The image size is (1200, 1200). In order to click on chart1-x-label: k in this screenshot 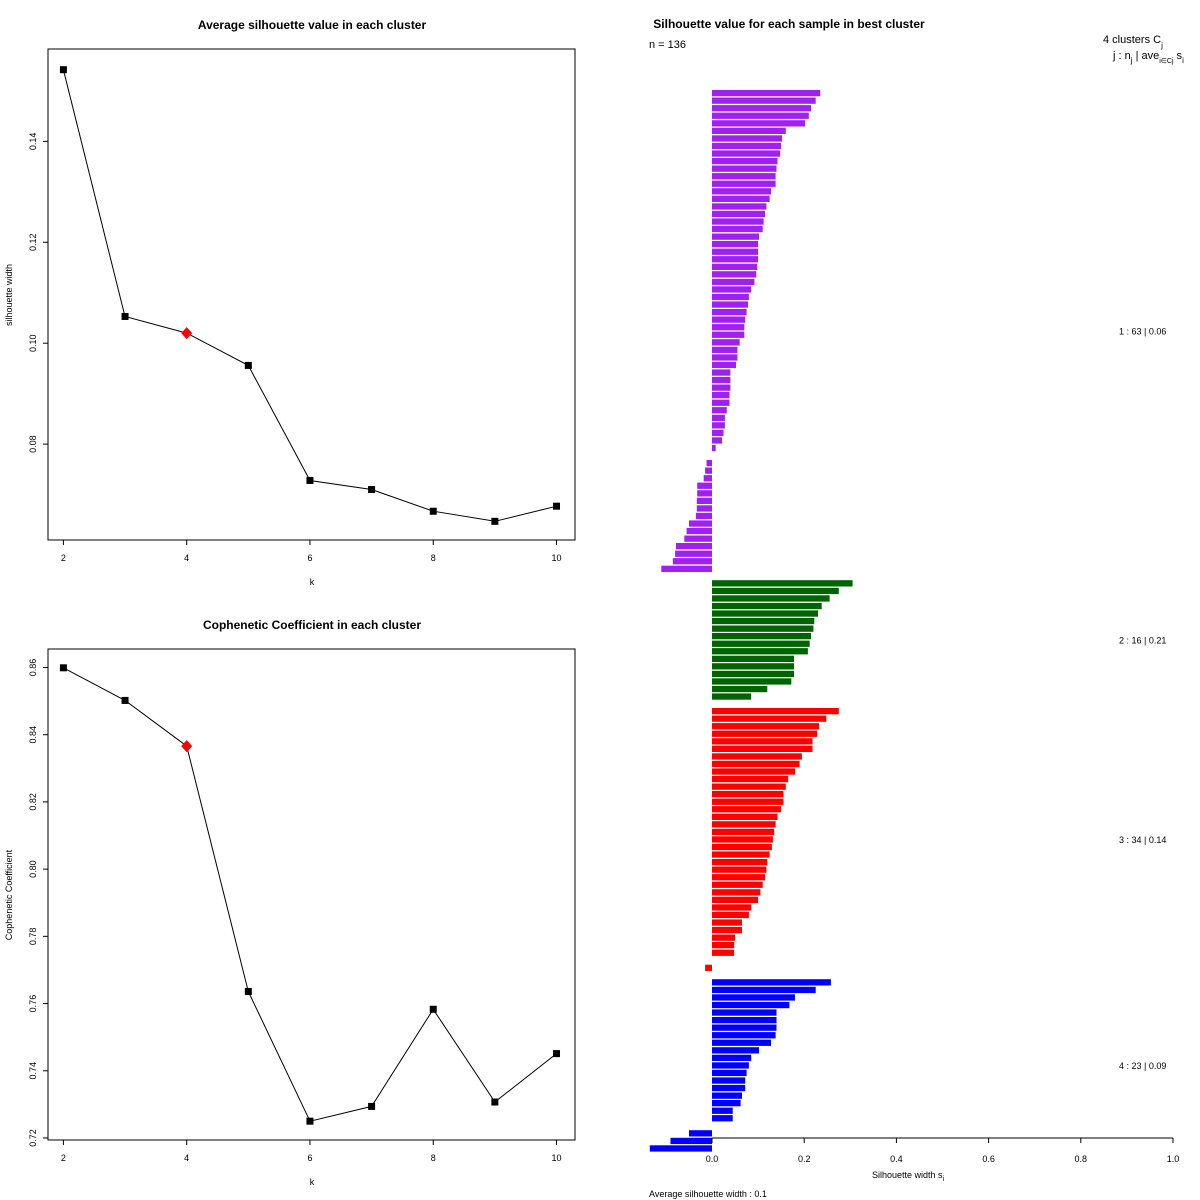, I will do `click(312, 582)`.